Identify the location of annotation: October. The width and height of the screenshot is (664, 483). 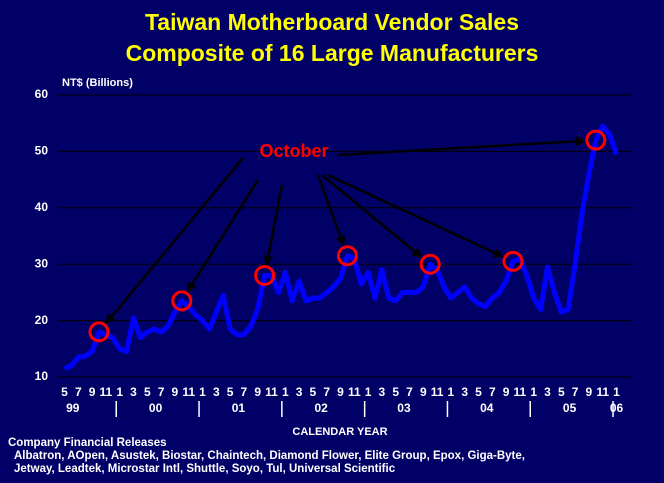
(293, 151).